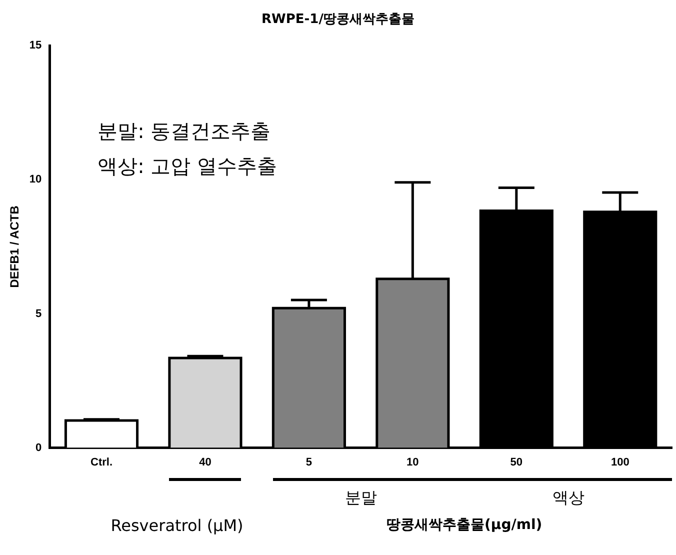 The image size is (676, 555). I want to click on text: 땅콩새싹추출물(μg/ml), so click(464, 524).